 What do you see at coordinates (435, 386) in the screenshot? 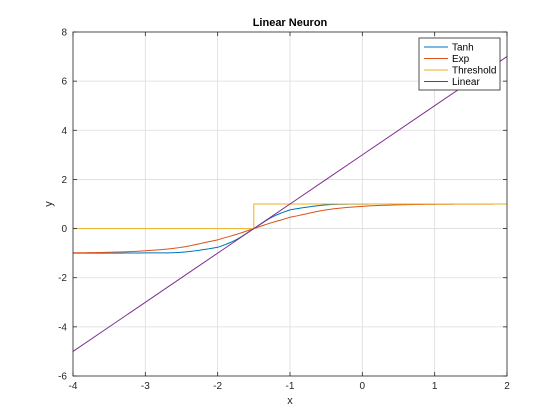
I see `x-tick-label: 1` at bounding box center [435, 386].